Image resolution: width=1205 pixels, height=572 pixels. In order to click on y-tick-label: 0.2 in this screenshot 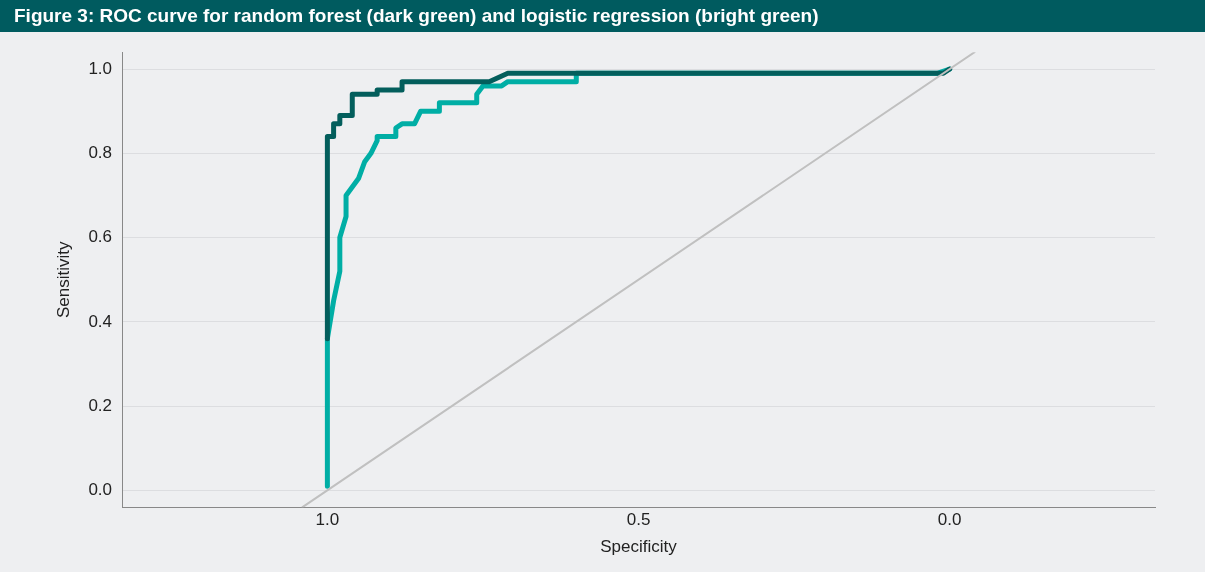, I will do `click(100, 405)`.